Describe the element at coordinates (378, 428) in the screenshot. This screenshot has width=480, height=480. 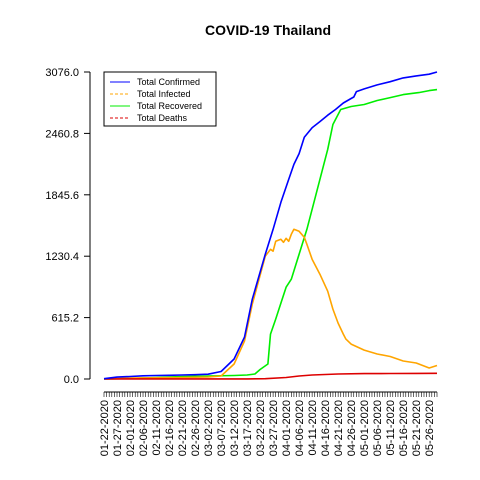
I see `x-tick-label: 05-06-2020` at that location.